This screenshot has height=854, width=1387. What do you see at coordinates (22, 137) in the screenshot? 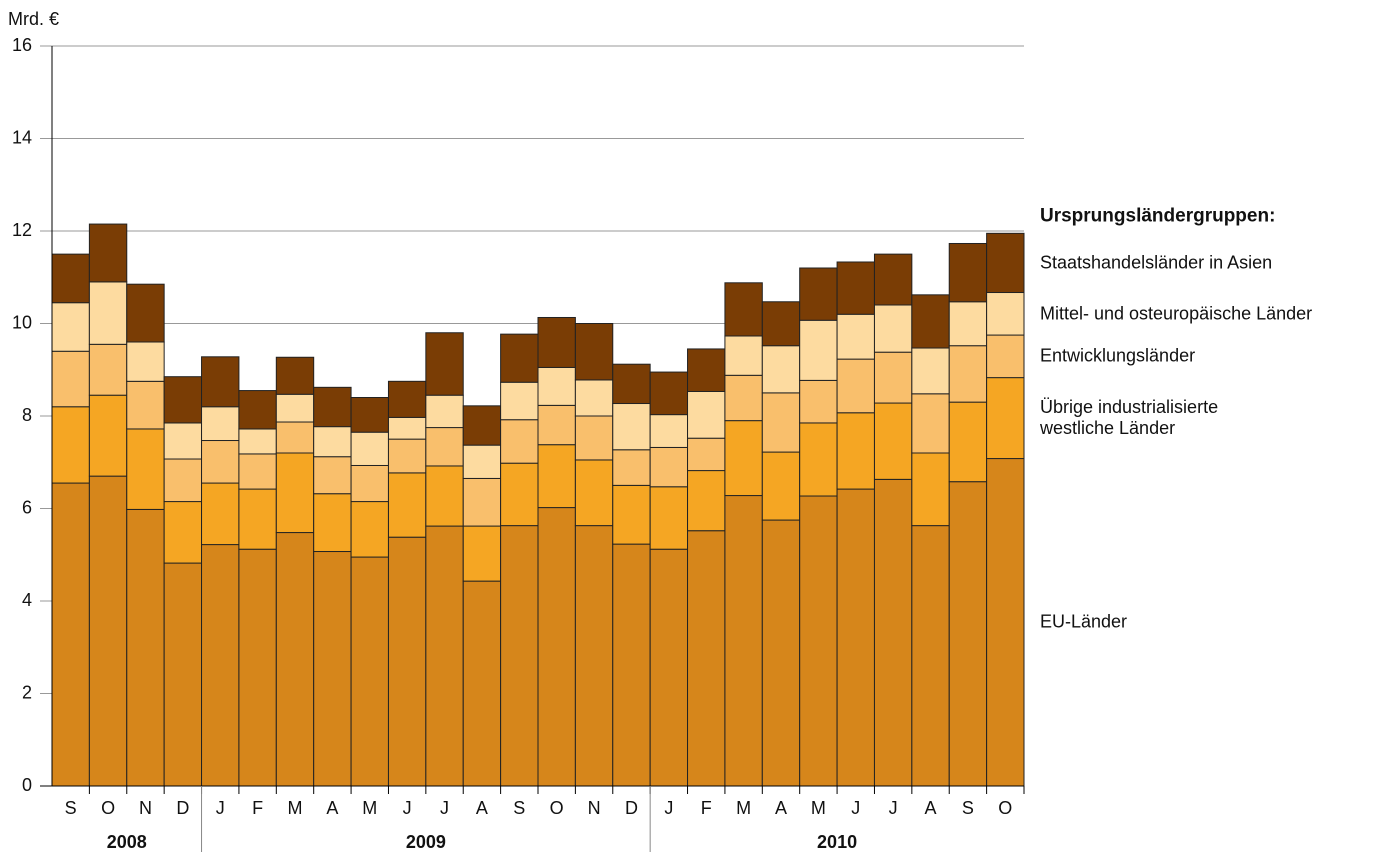
I see `y-tick-label: 14` at bounding box center [22, 137].